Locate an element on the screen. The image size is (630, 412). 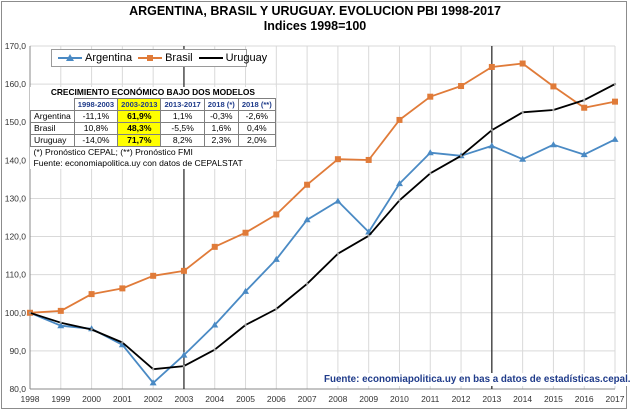
legend-label-brasil: Brasil is located at coordinates (179, 58).